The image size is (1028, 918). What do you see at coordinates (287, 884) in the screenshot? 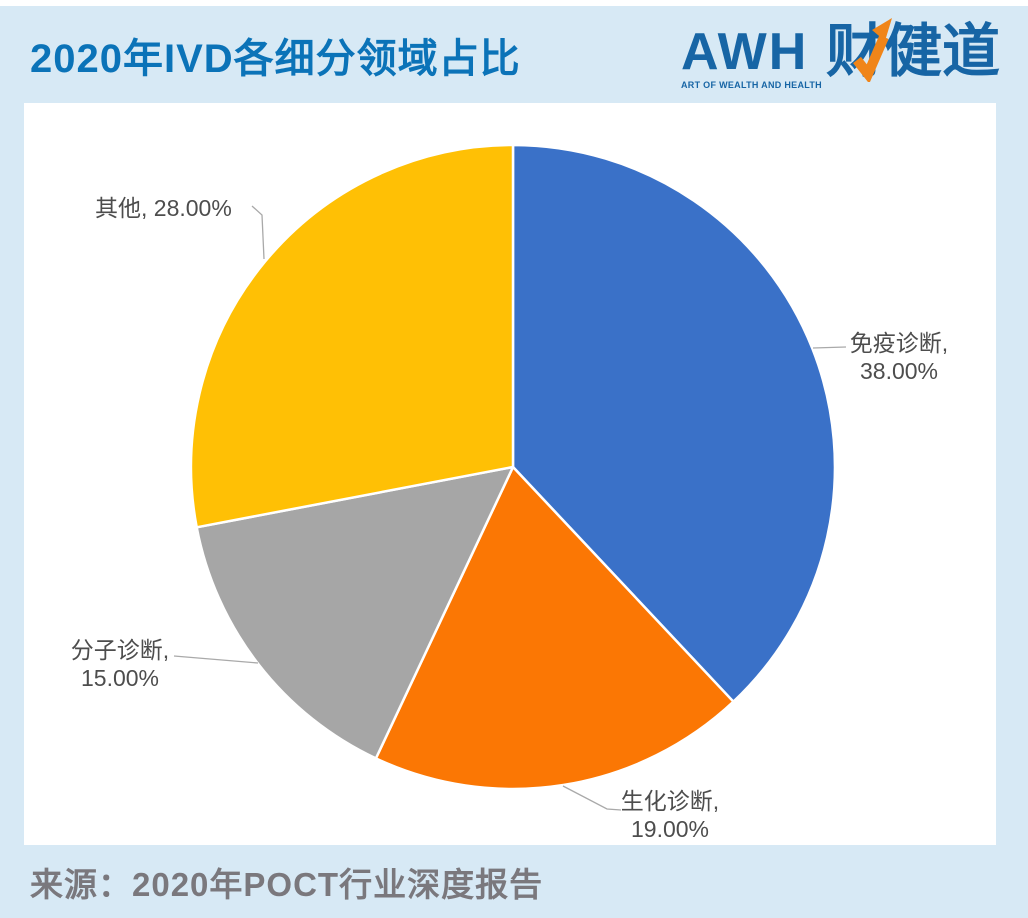
I see `source-note: 来源：2020年POCT行业深度报告` at bounding box center [287, 884].